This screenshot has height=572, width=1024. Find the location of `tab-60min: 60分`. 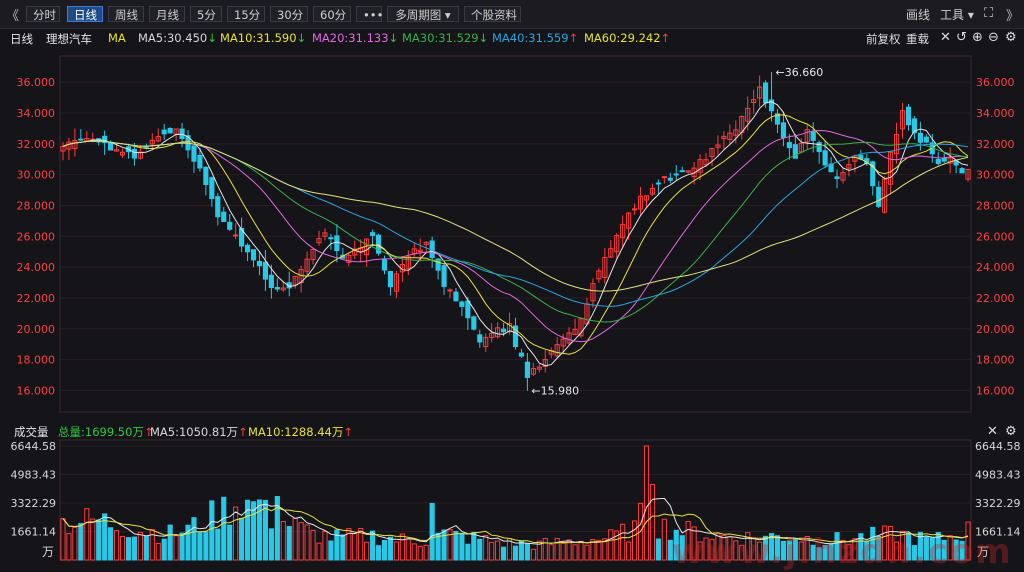

tab-60min: 60分 is located at coordinates (332, 14).